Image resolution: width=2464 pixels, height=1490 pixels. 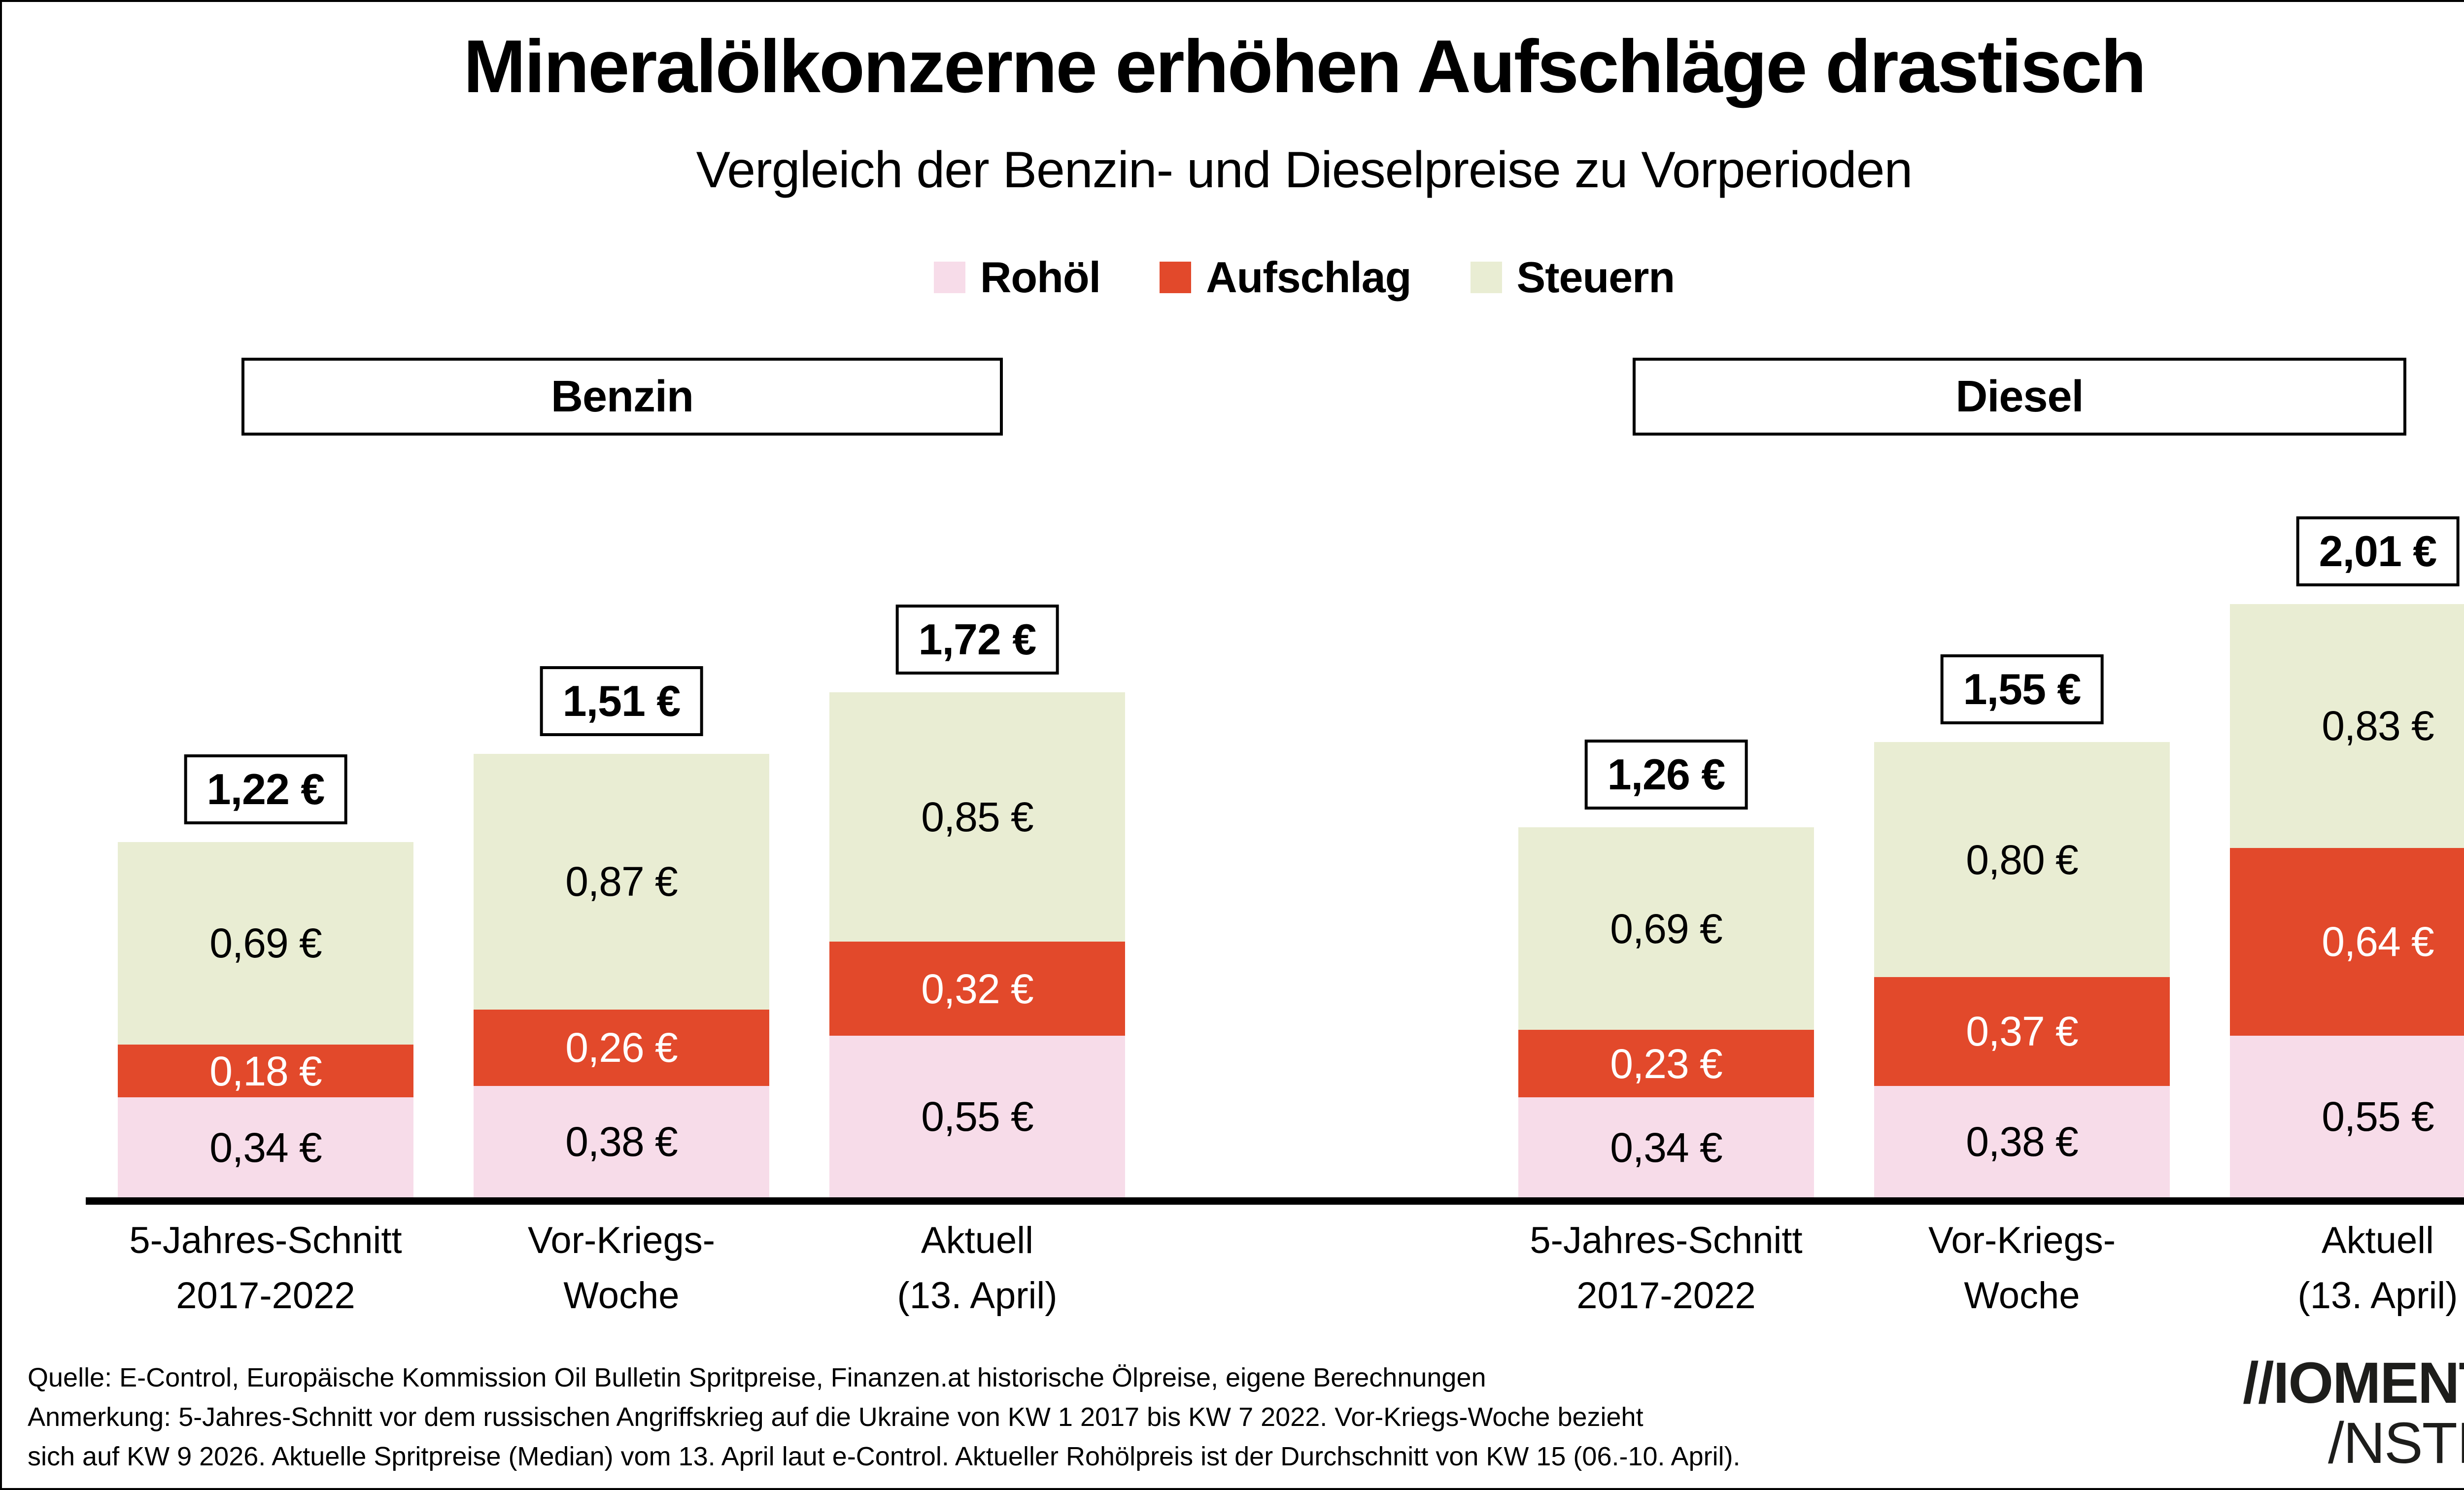 I want to click on legend: Rohöl Aufschlag Steuern, so click(x=1233, y=277).